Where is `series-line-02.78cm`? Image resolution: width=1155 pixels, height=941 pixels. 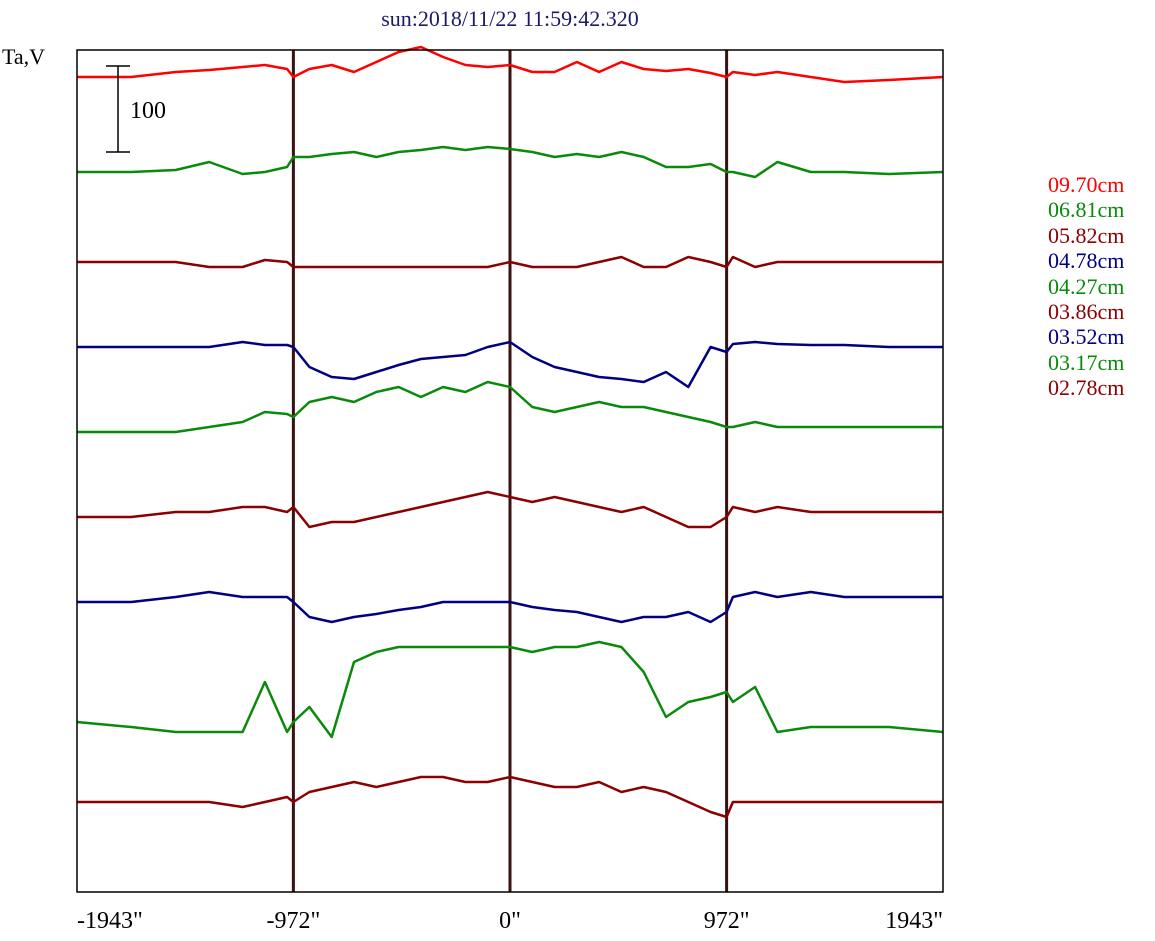 series-line-02.78cm is located at coordinates (510, 797).